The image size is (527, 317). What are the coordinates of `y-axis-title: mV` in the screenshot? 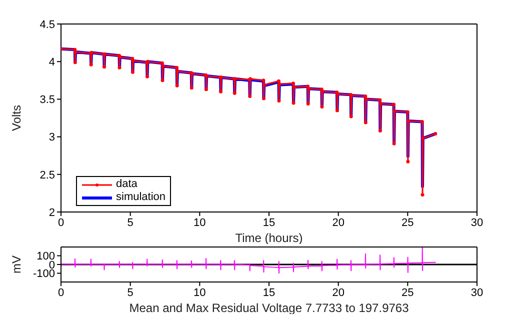 It's located at (16, 265).